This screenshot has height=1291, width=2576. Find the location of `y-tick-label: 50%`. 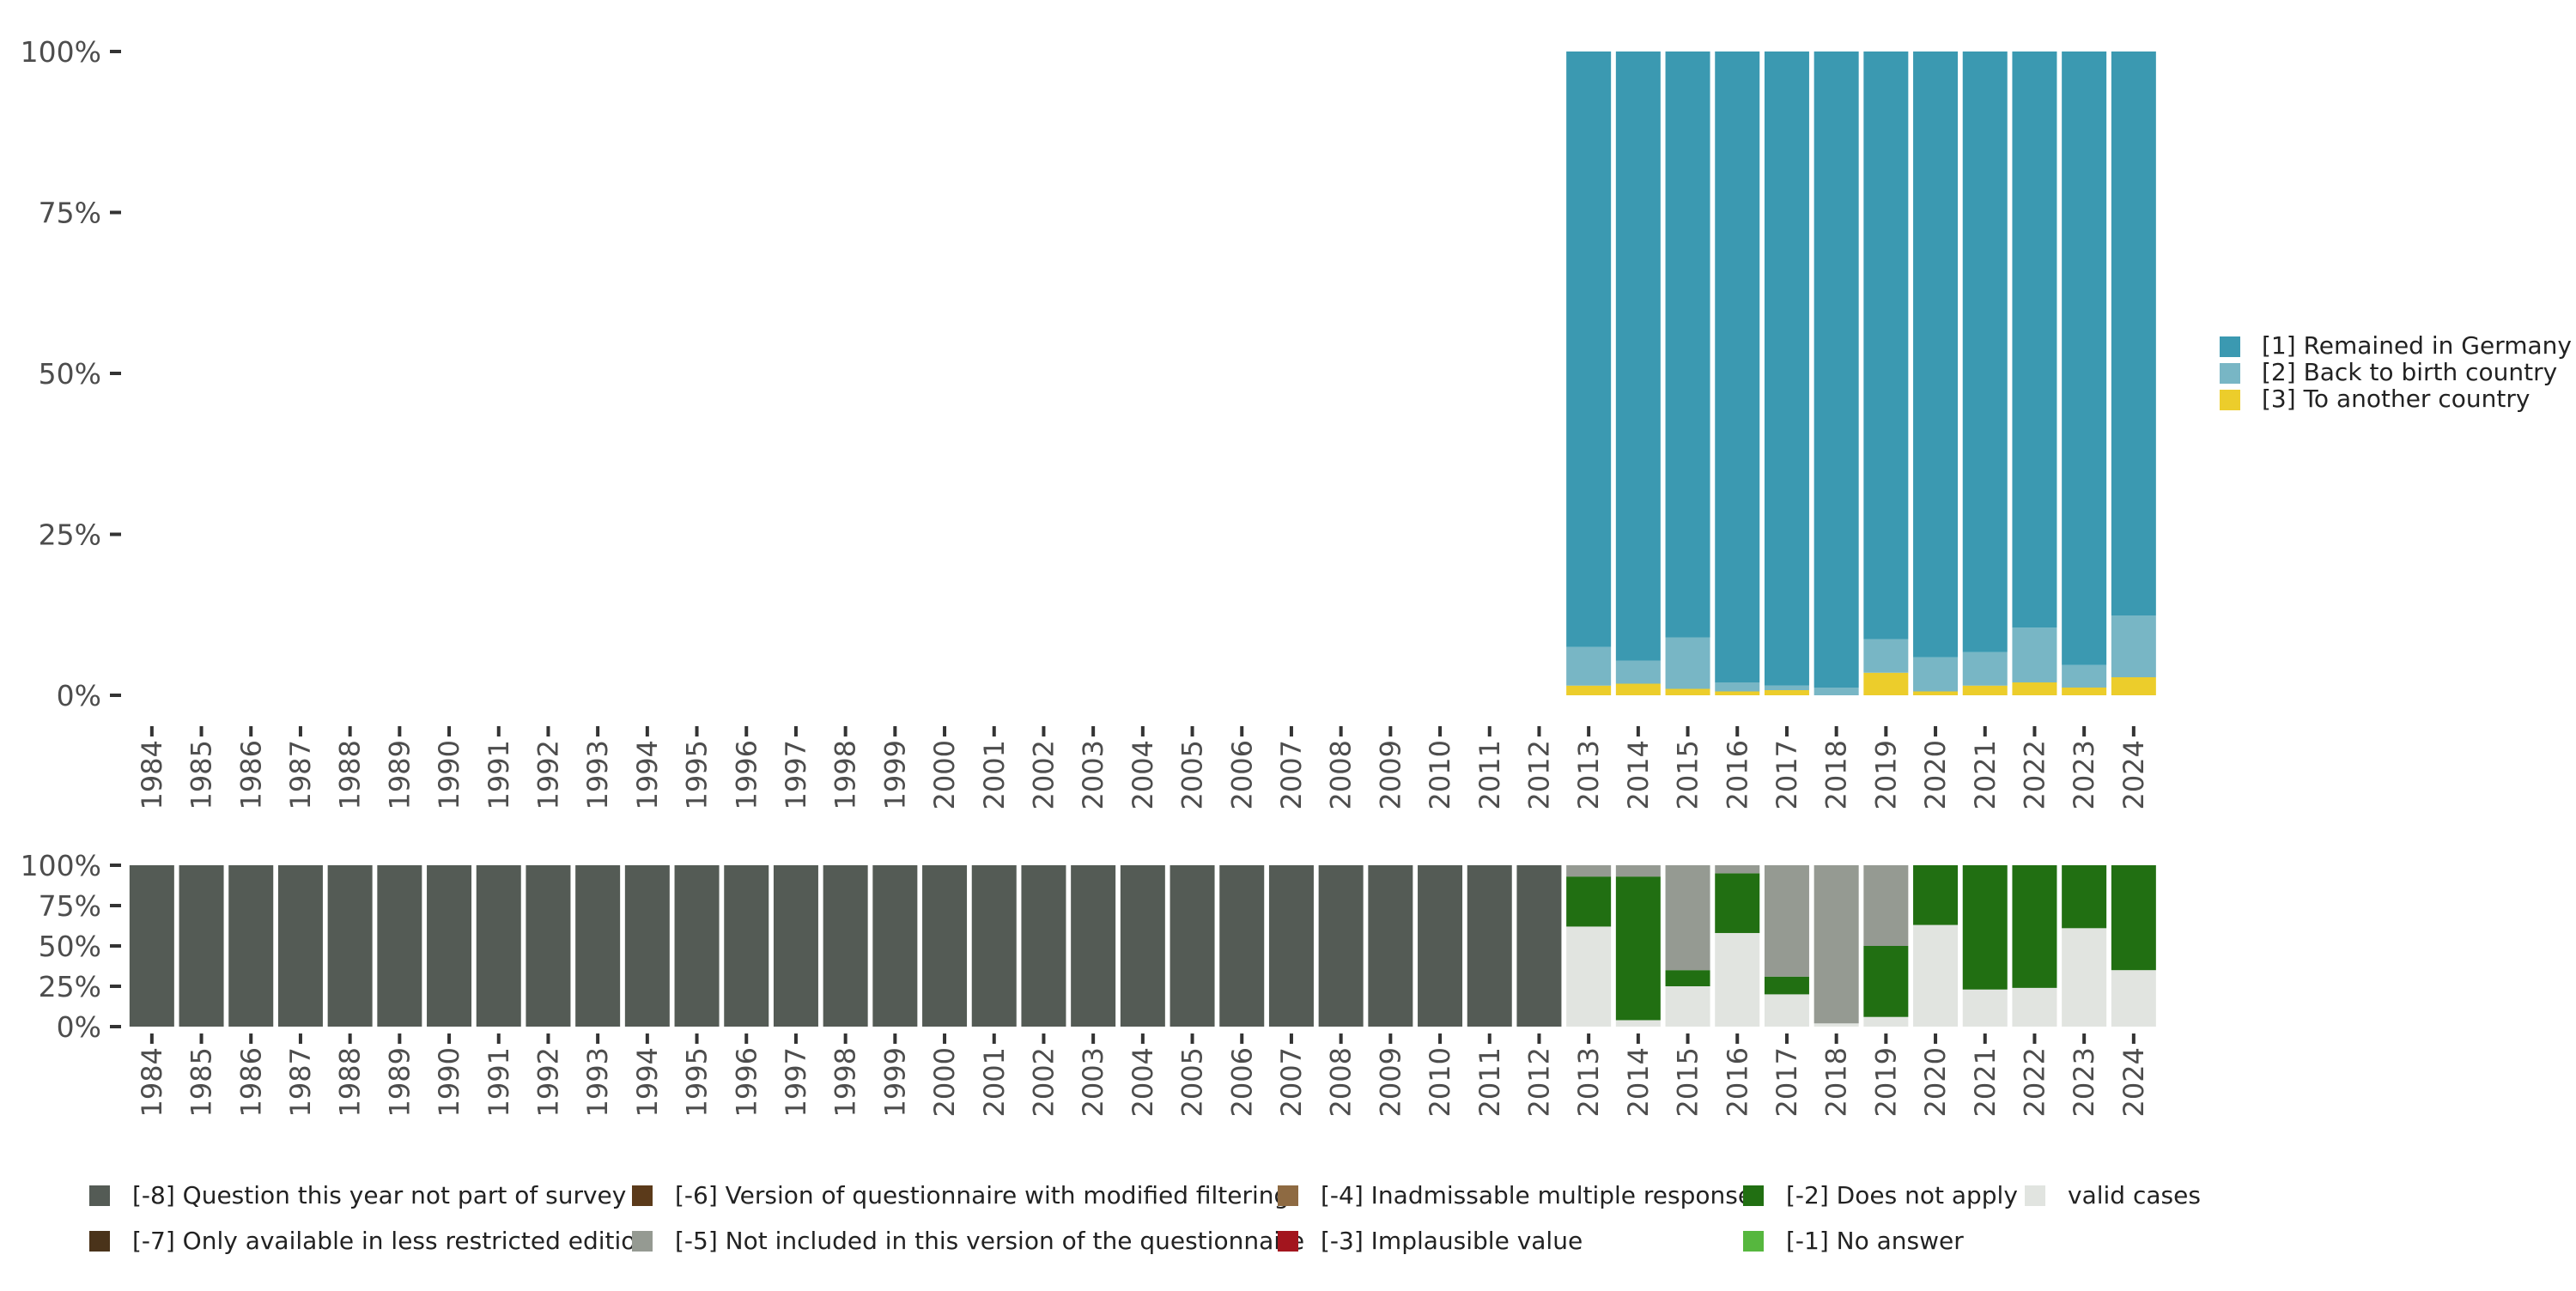

y-tick-label: 50% is located at coordinates (70, 947).